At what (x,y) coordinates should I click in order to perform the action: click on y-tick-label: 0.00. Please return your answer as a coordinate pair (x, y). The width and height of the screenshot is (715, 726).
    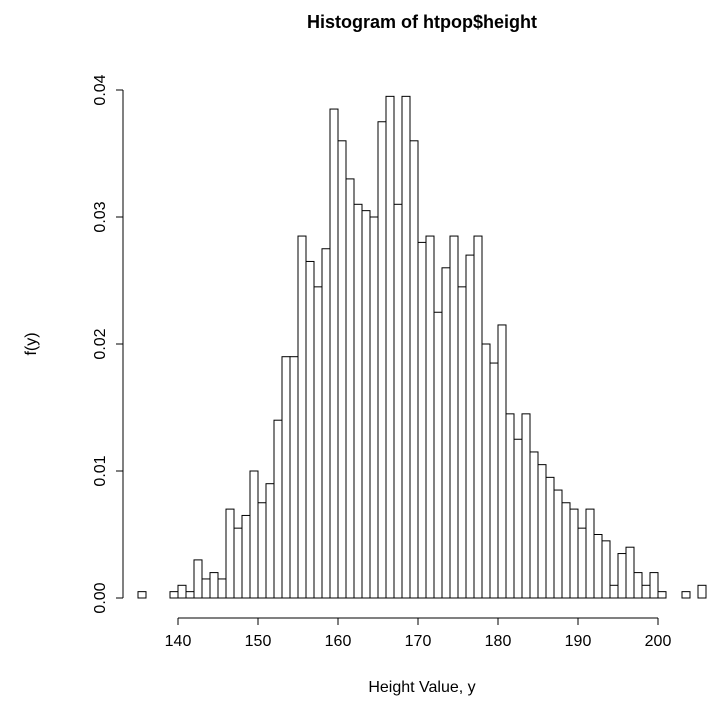
    Looking at the image, I should click on (100, 597).